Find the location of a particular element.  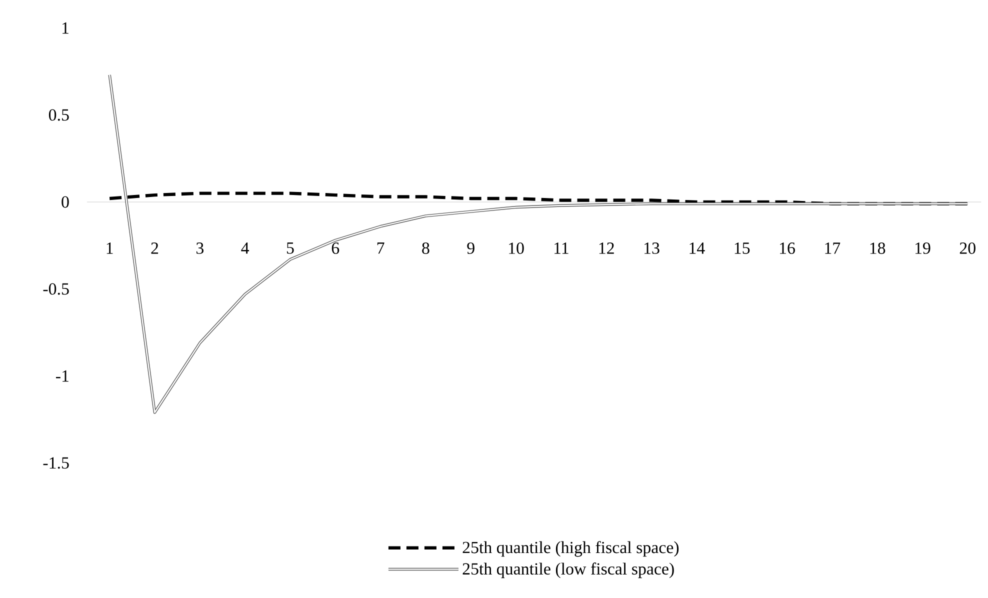

y-tick-label: 1 is located at coordinates (65, 28).